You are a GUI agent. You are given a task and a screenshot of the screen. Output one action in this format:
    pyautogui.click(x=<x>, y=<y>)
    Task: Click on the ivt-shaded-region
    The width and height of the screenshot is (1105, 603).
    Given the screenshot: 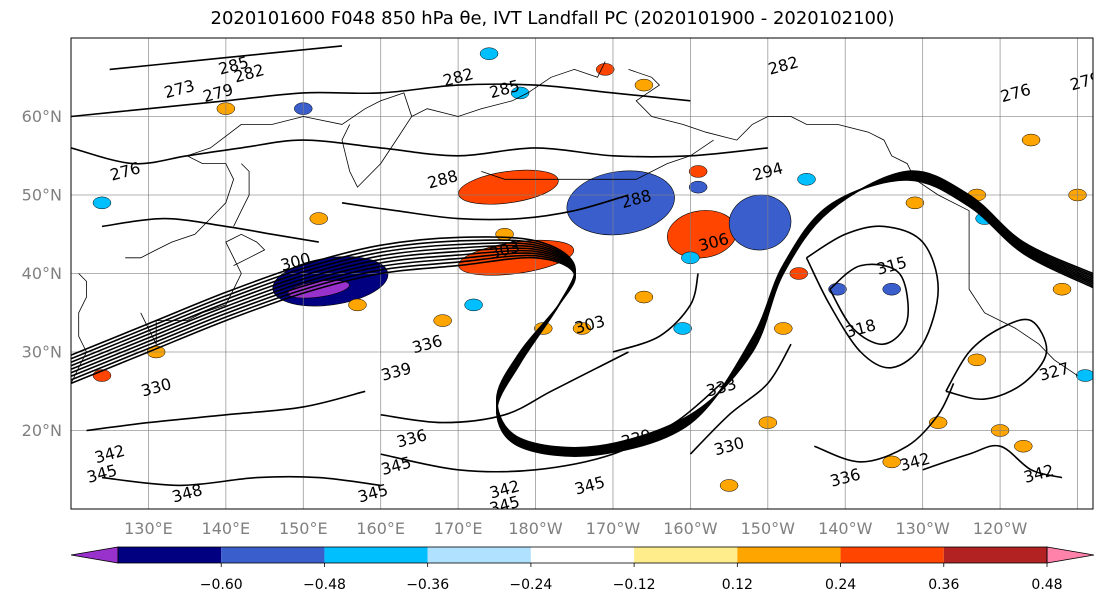 What is the action you would take?
    pyautogui.click(x=508, y=187)
    